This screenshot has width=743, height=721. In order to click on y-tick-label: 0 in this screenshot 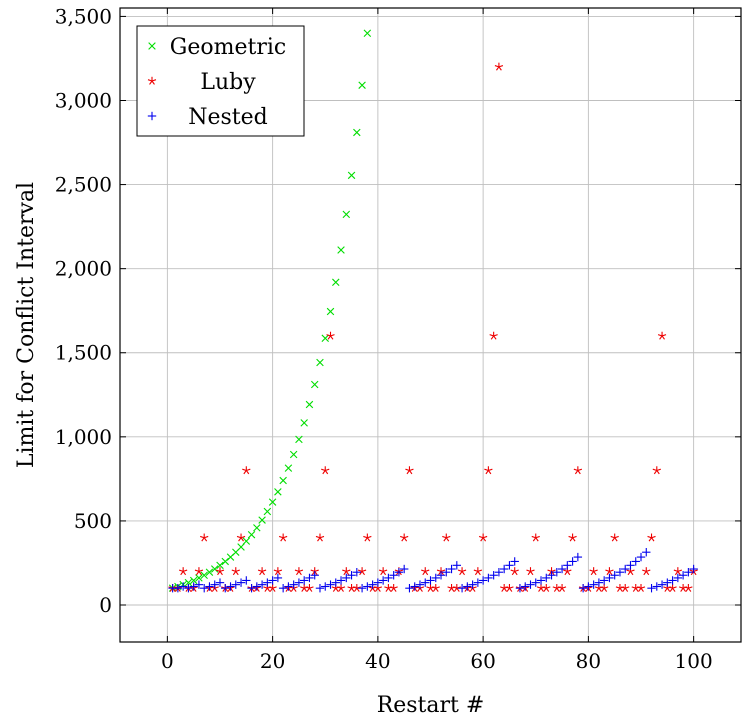, I will do `click(105, 605)`.